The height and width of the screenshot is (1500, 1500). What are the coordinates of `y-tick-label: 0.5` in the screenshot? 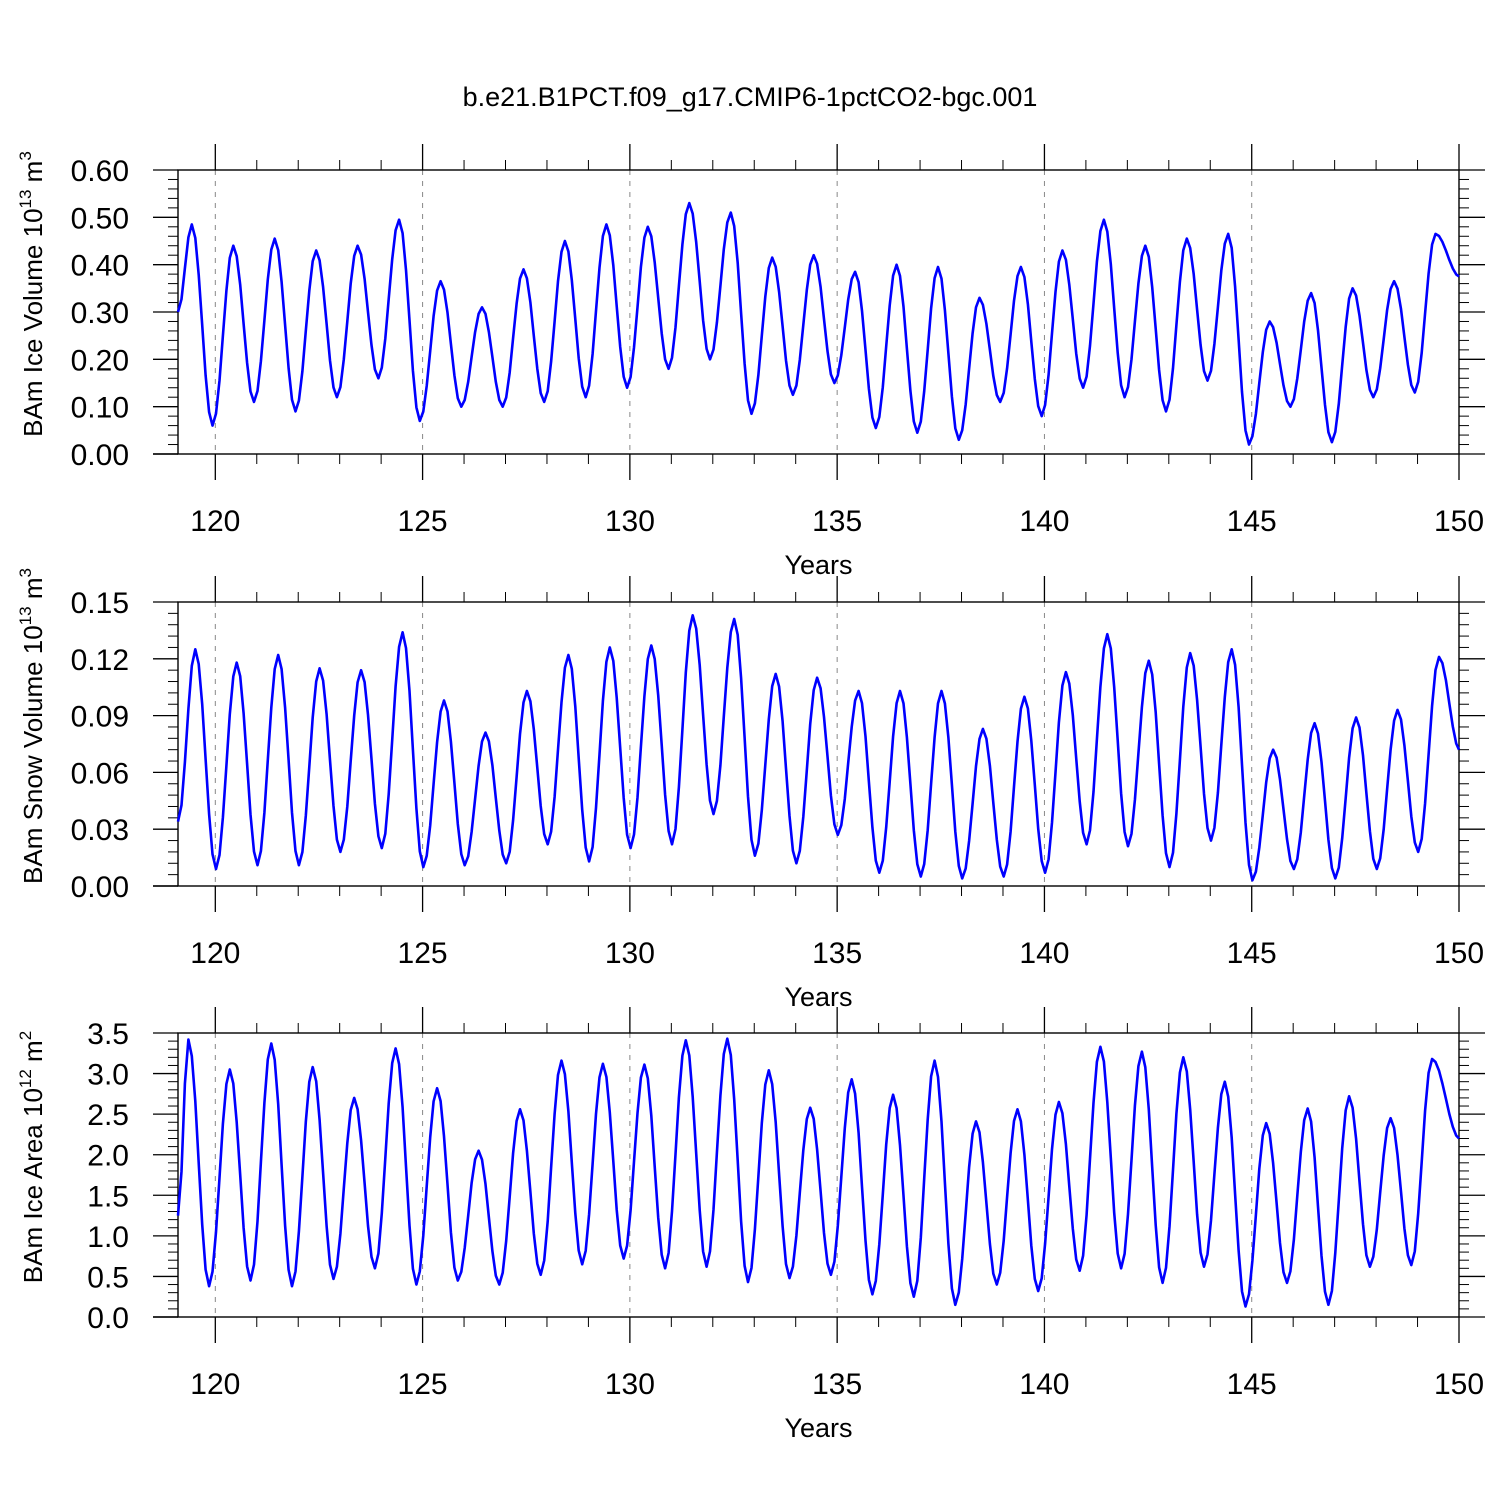 It's located at (108, 1277).